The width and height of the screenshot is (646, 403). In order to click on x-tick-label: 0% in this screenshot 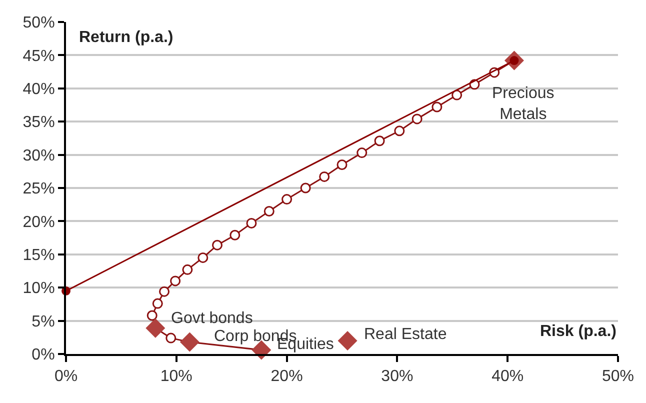, I will do `click(66, 377)`.